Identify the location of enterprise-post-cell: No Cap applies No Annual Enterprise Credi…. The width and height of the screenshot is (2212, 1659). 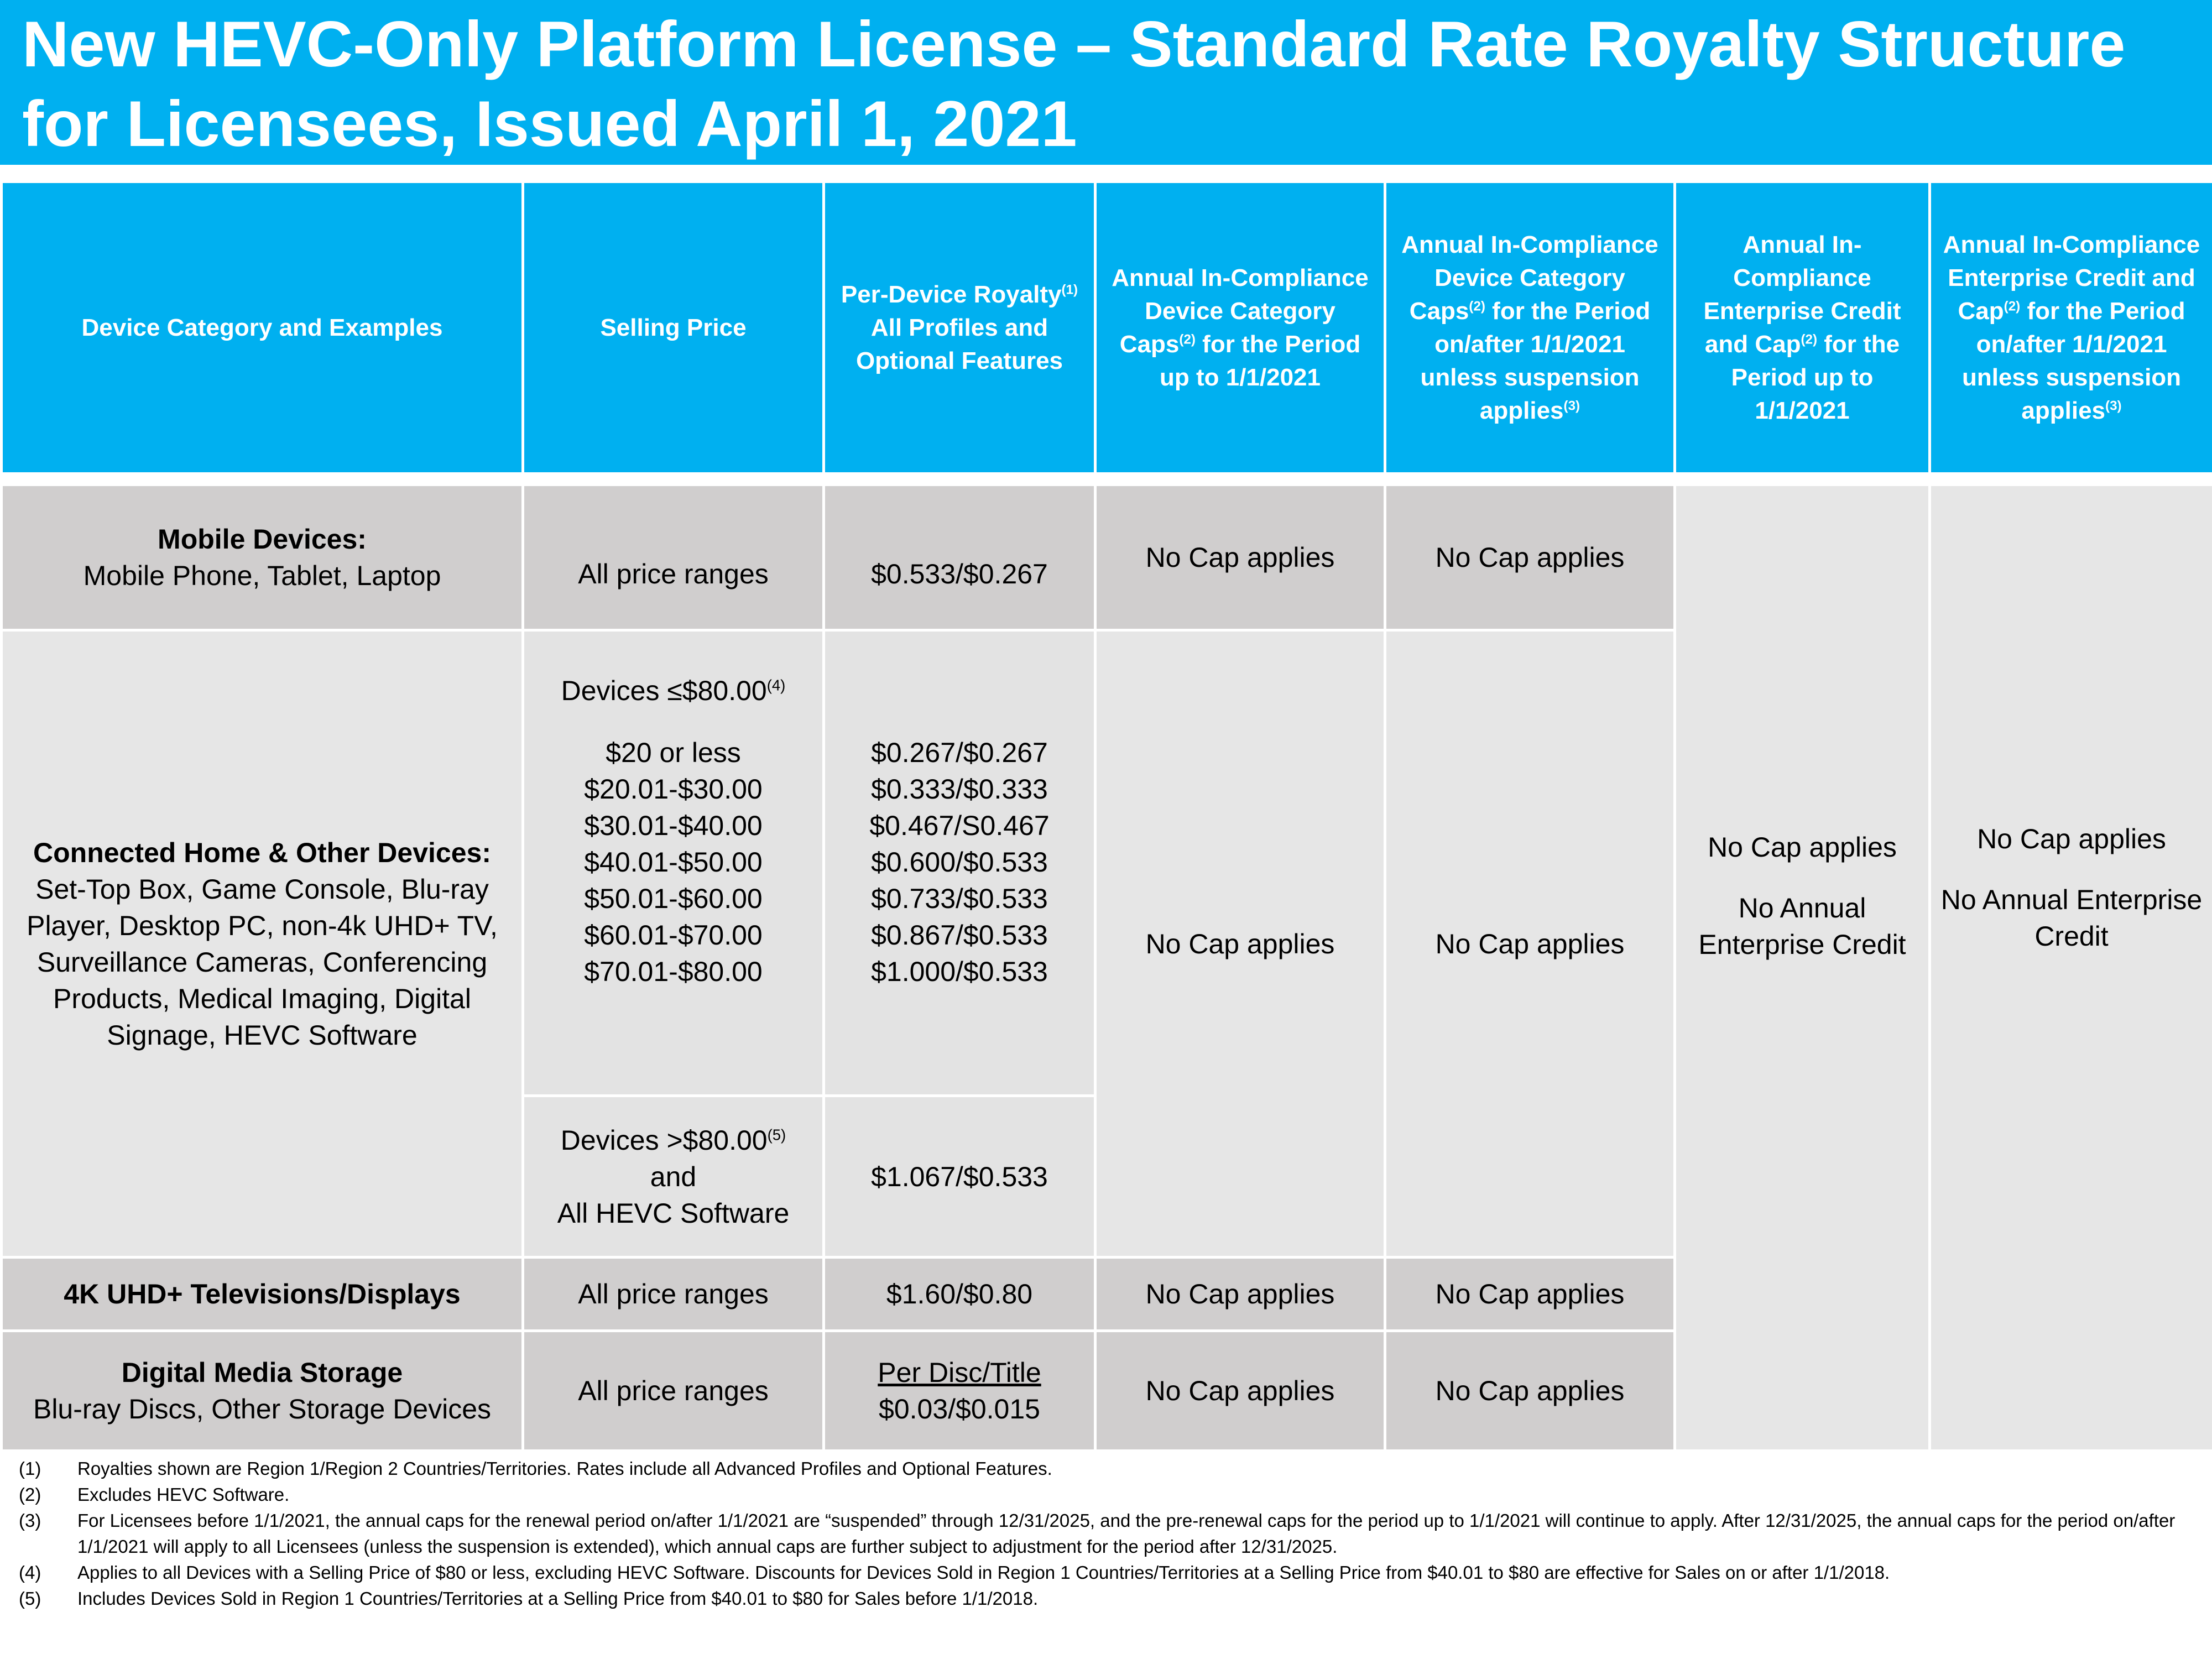
(2070, 968).